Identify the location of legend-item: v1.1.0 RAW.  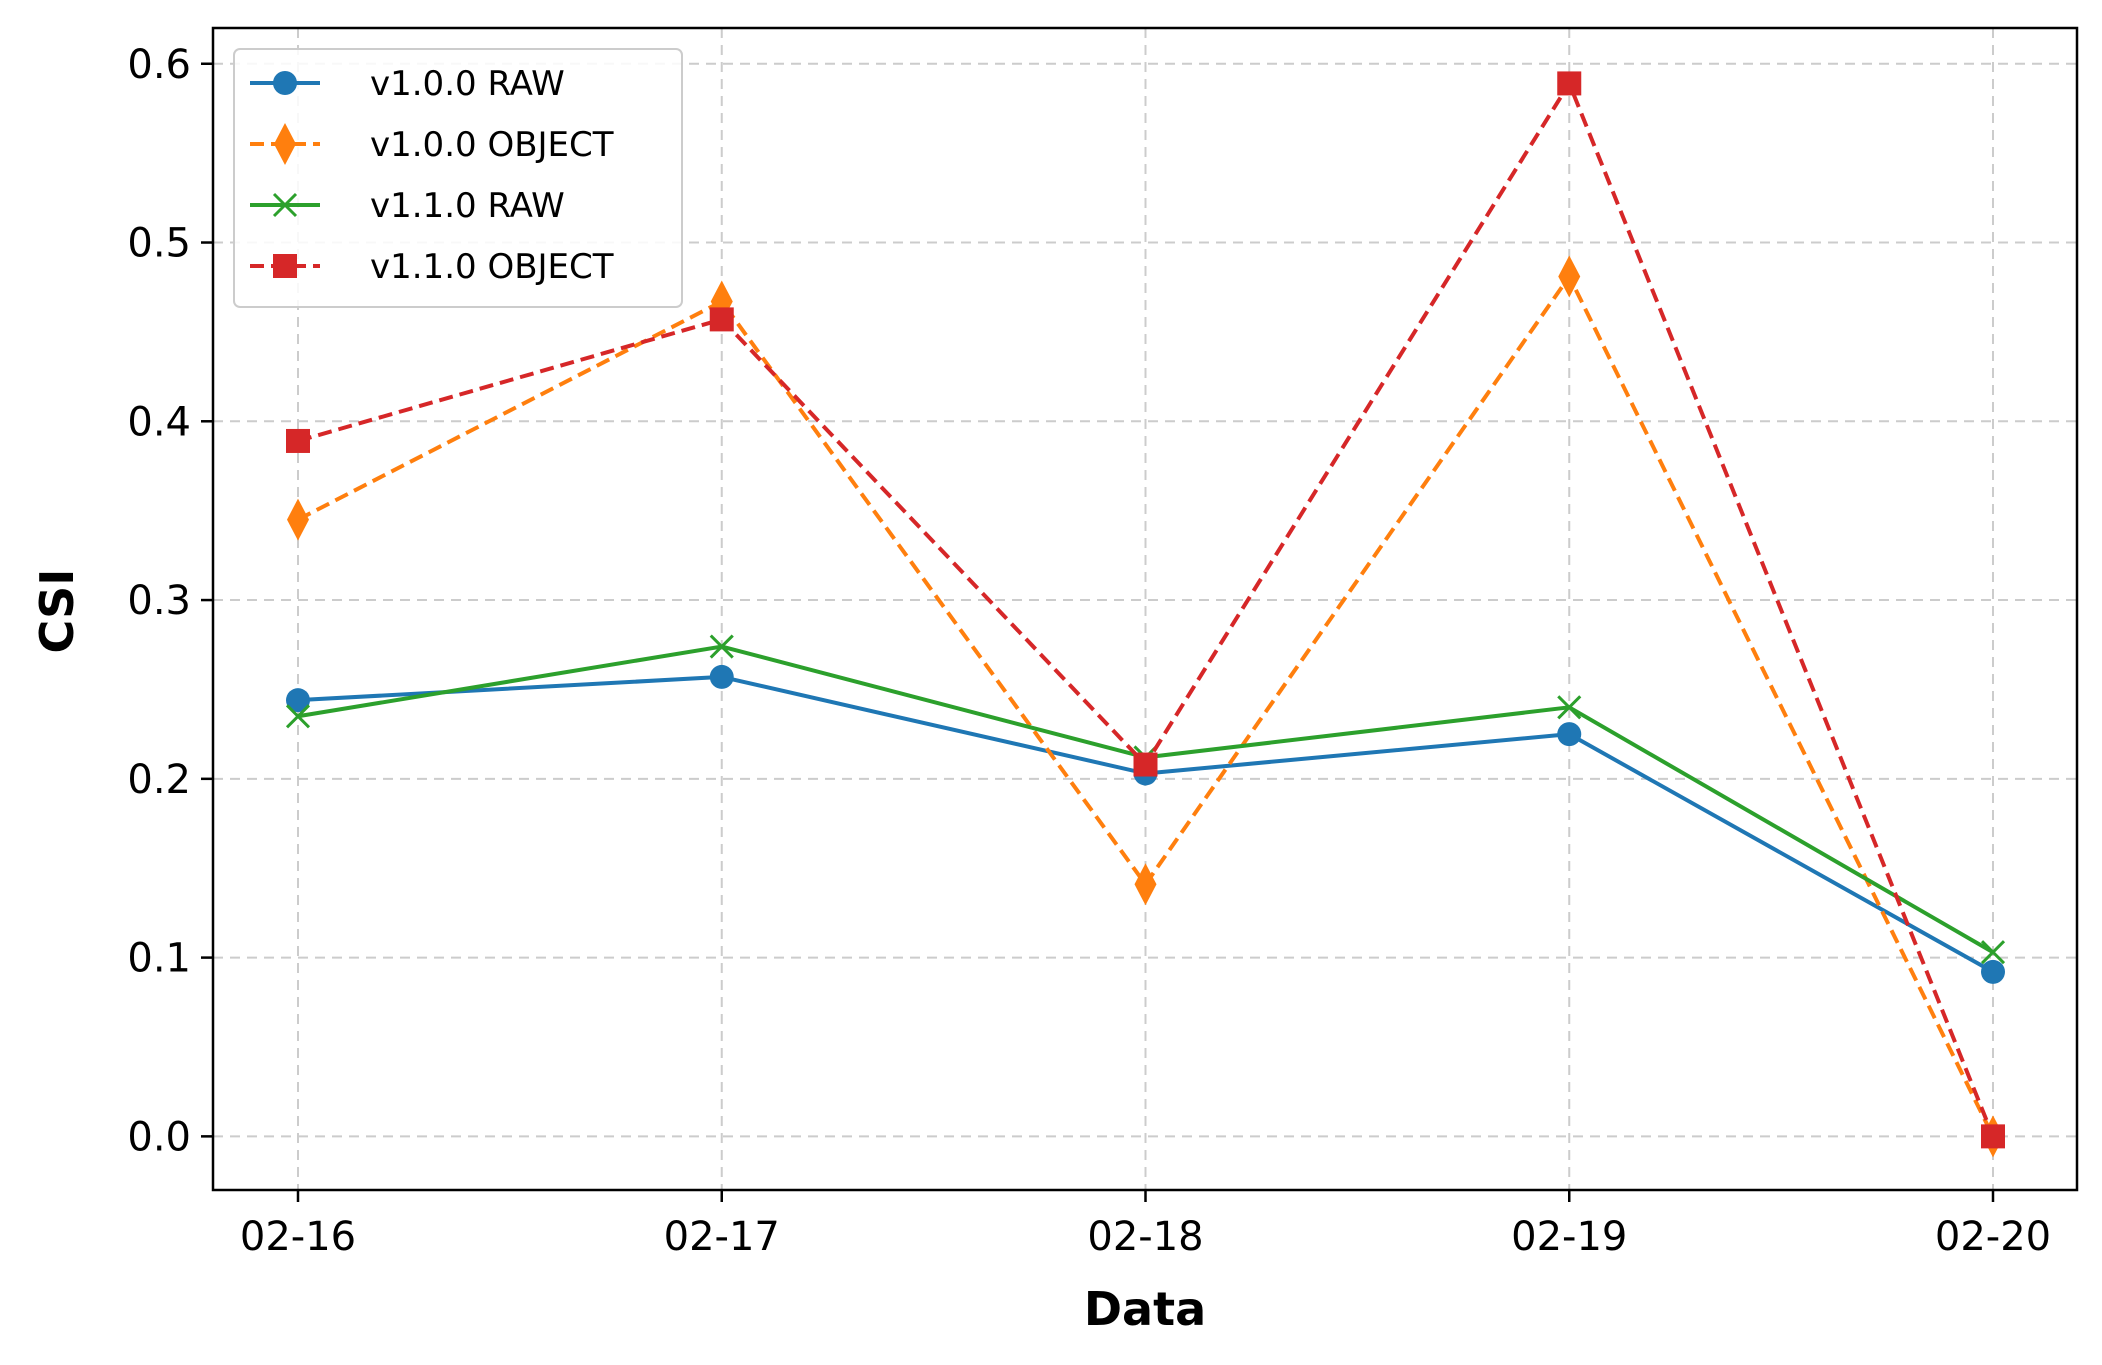
(407, 206).